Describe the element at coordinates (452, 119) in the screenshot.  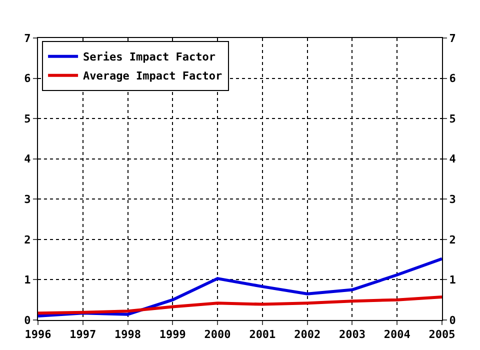
I see `y2-tick-label: 5` at that location.